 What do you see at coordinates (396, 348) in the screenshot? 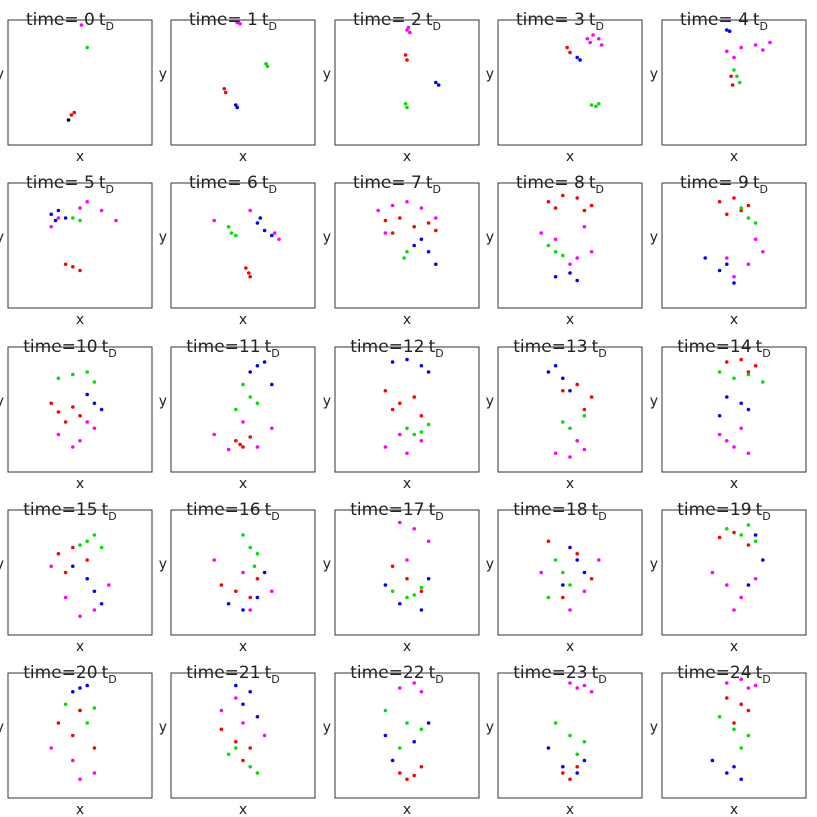
I see `panel-title: time=12 tD` at bounding box center [396, 348].